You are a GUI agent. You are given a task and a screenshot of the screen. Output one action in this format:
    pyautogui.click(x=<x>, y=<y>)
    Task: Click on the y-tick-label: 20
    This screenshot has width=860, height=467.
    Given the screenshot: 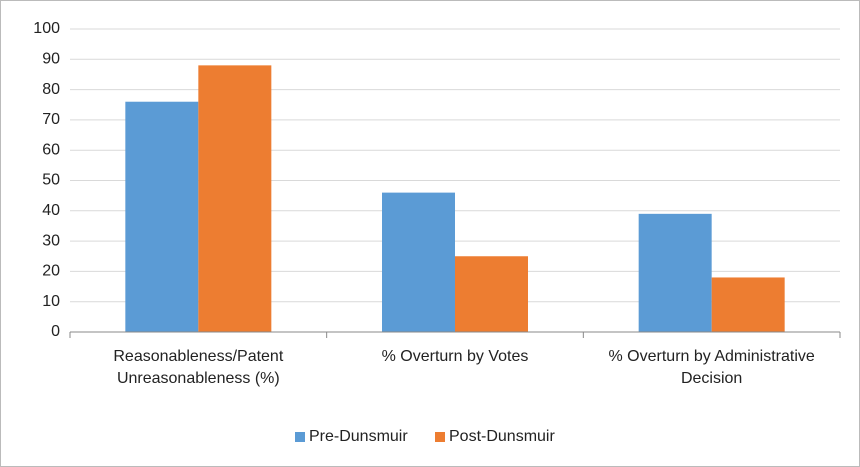 What is the action you would take?
    pyautogui.click(x=51, y=271)
    